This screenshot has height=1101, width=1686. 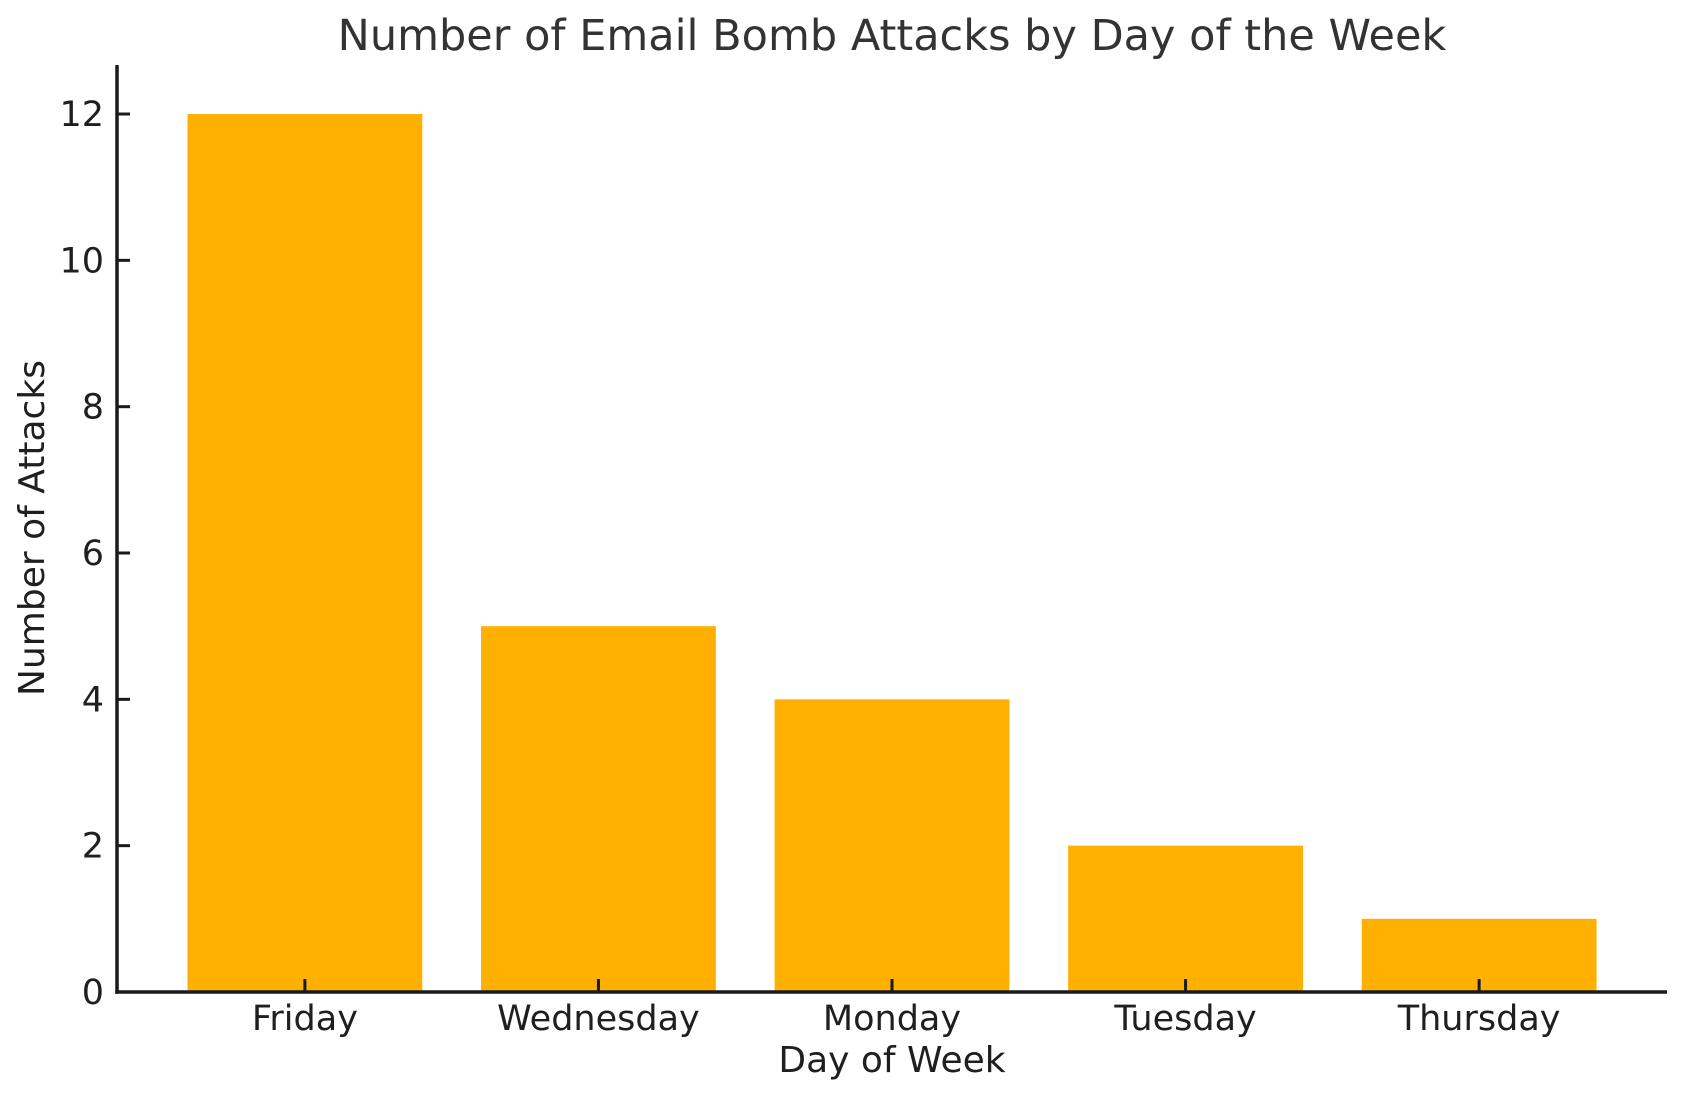 What do you see at coordinates (1479, 1019) in the screenshot?
I see `x-tick-label: Thursday` at bounding box center [1479, 1019].